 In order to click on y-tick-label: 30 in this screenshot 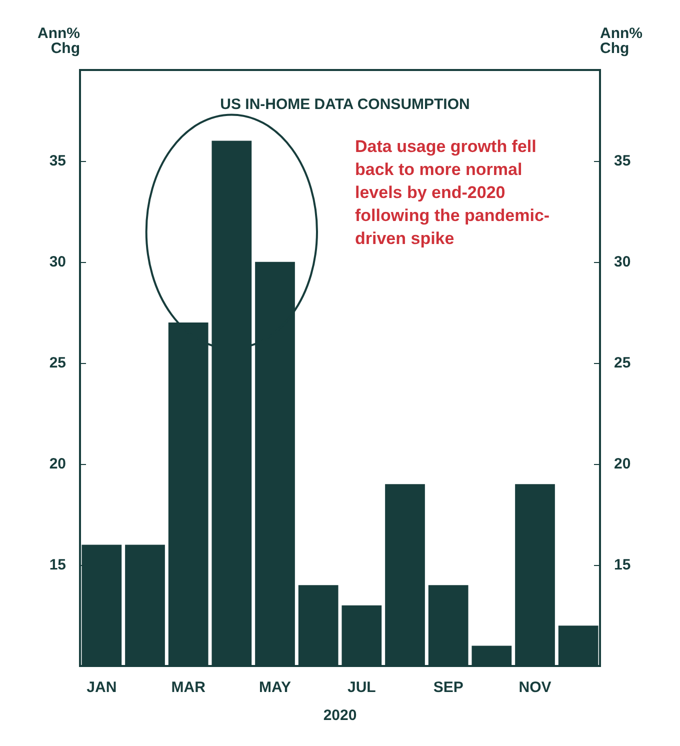, I will do `click(57, 261)`.